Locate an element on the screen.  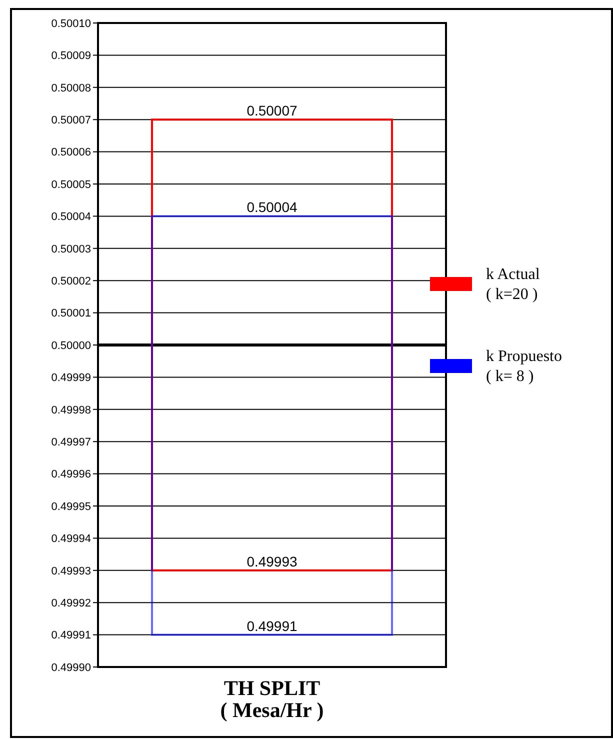
y-tick-label: 0.49990 is located at coordinates (71, 668).